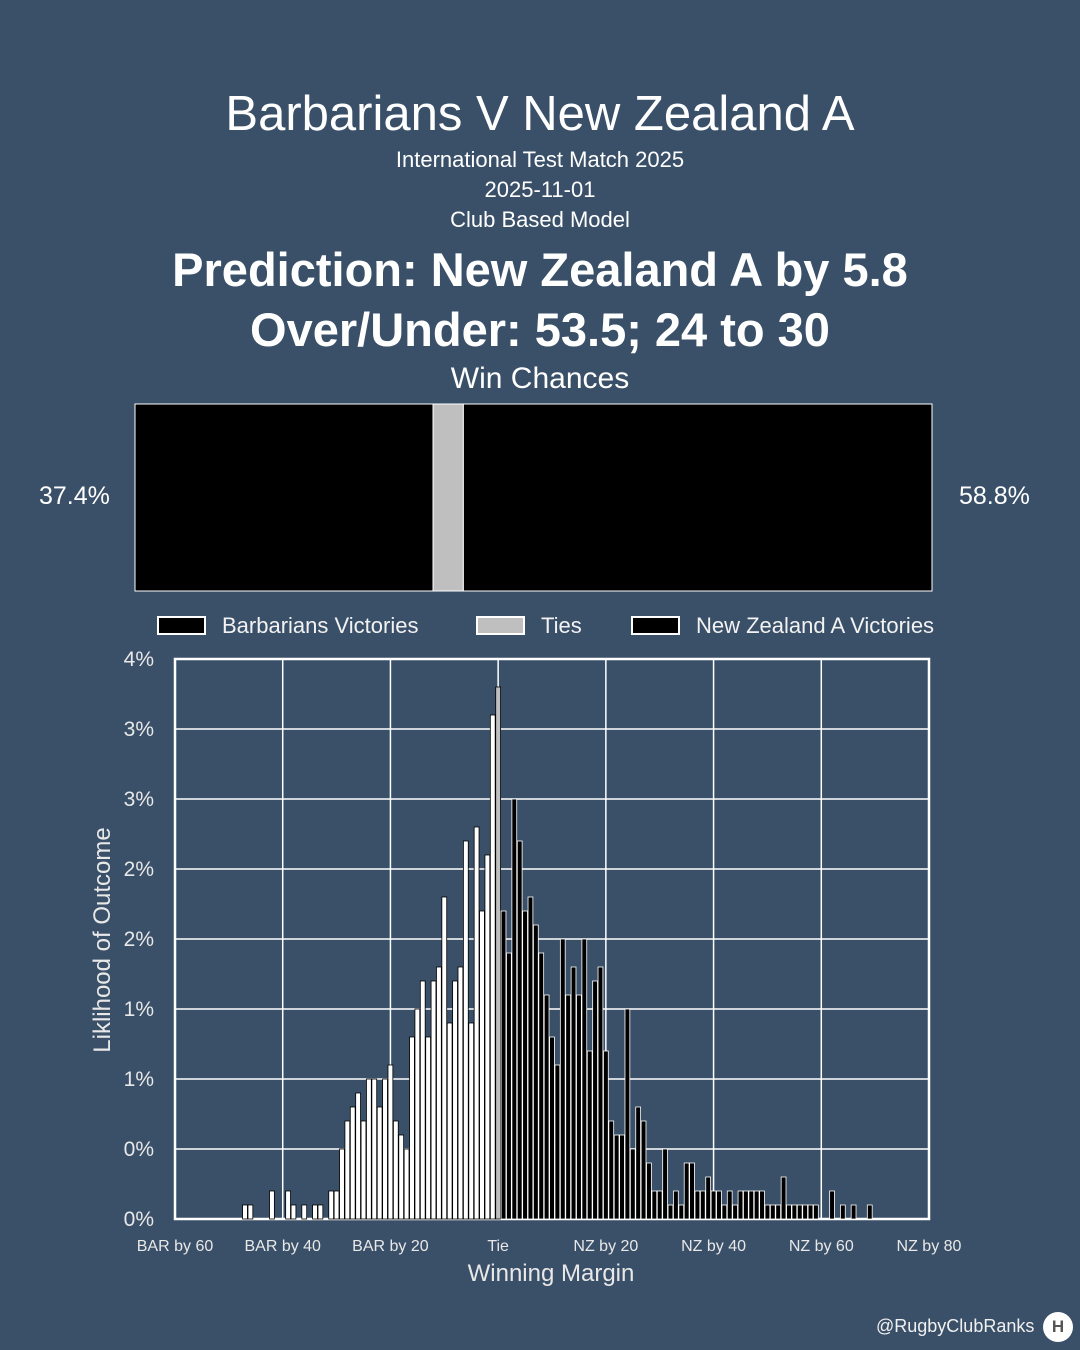  I want to click on y-tick-label: 1%, so click(139, 1009).